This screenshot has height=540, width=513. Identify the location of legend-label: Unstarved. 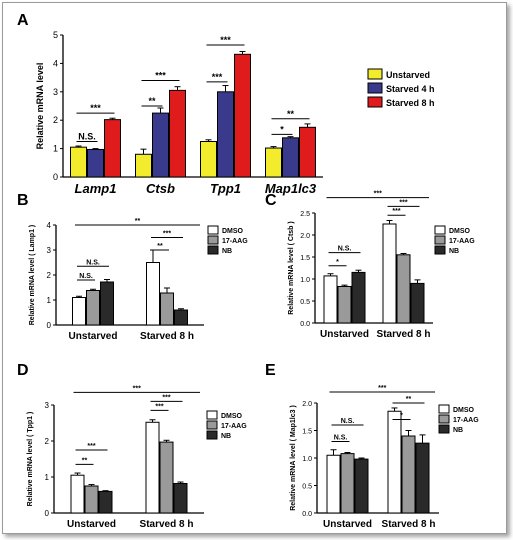
(408, 75).